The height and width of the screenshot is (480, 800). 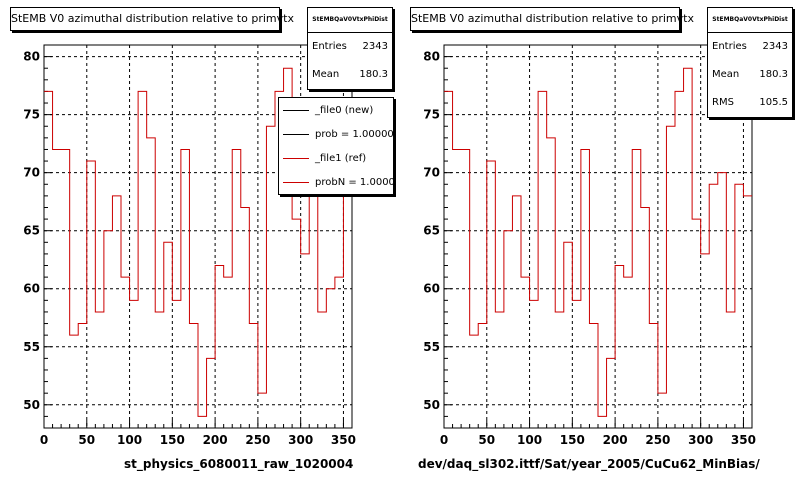 I want to click on legend-entry: _file1 (ref), so click(x=336, y=158).